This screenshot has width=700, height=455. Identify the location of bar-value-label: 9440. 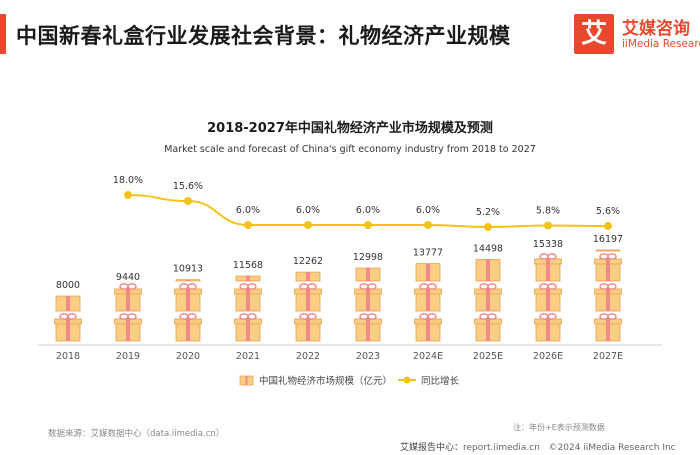
(128, 277).